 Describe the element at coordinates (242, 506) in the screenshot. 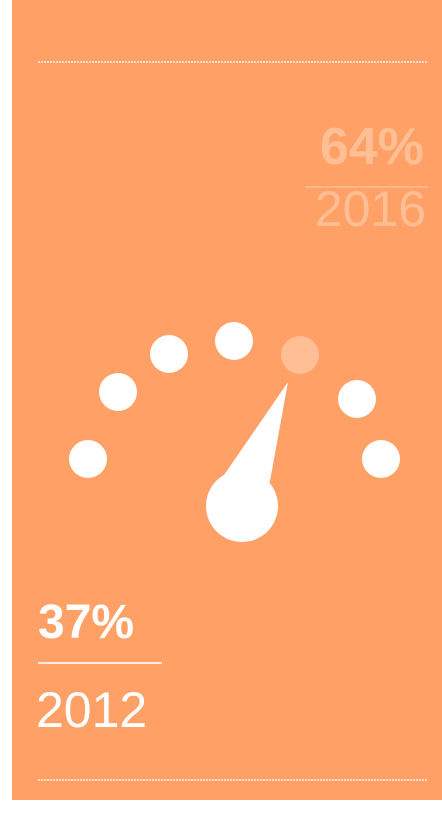

I see `gauge-hub` at that location.